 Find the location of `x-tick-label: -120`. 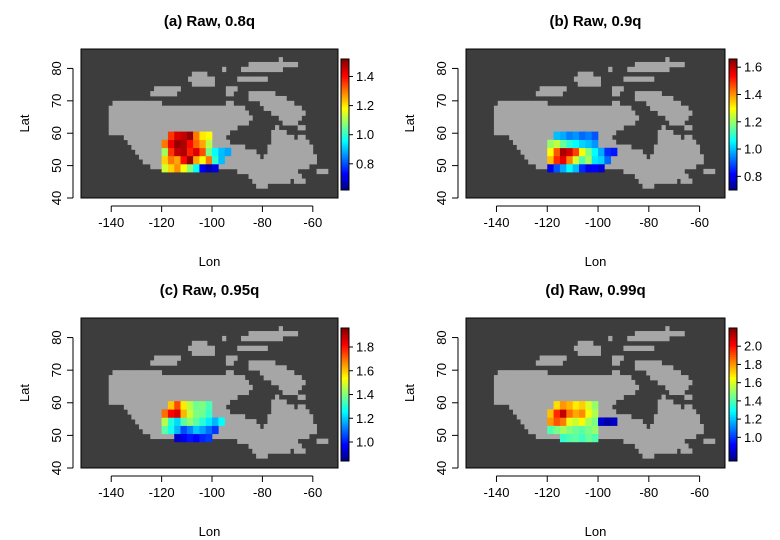

x-tick-label: -120 is located at coordinates (162, 222).